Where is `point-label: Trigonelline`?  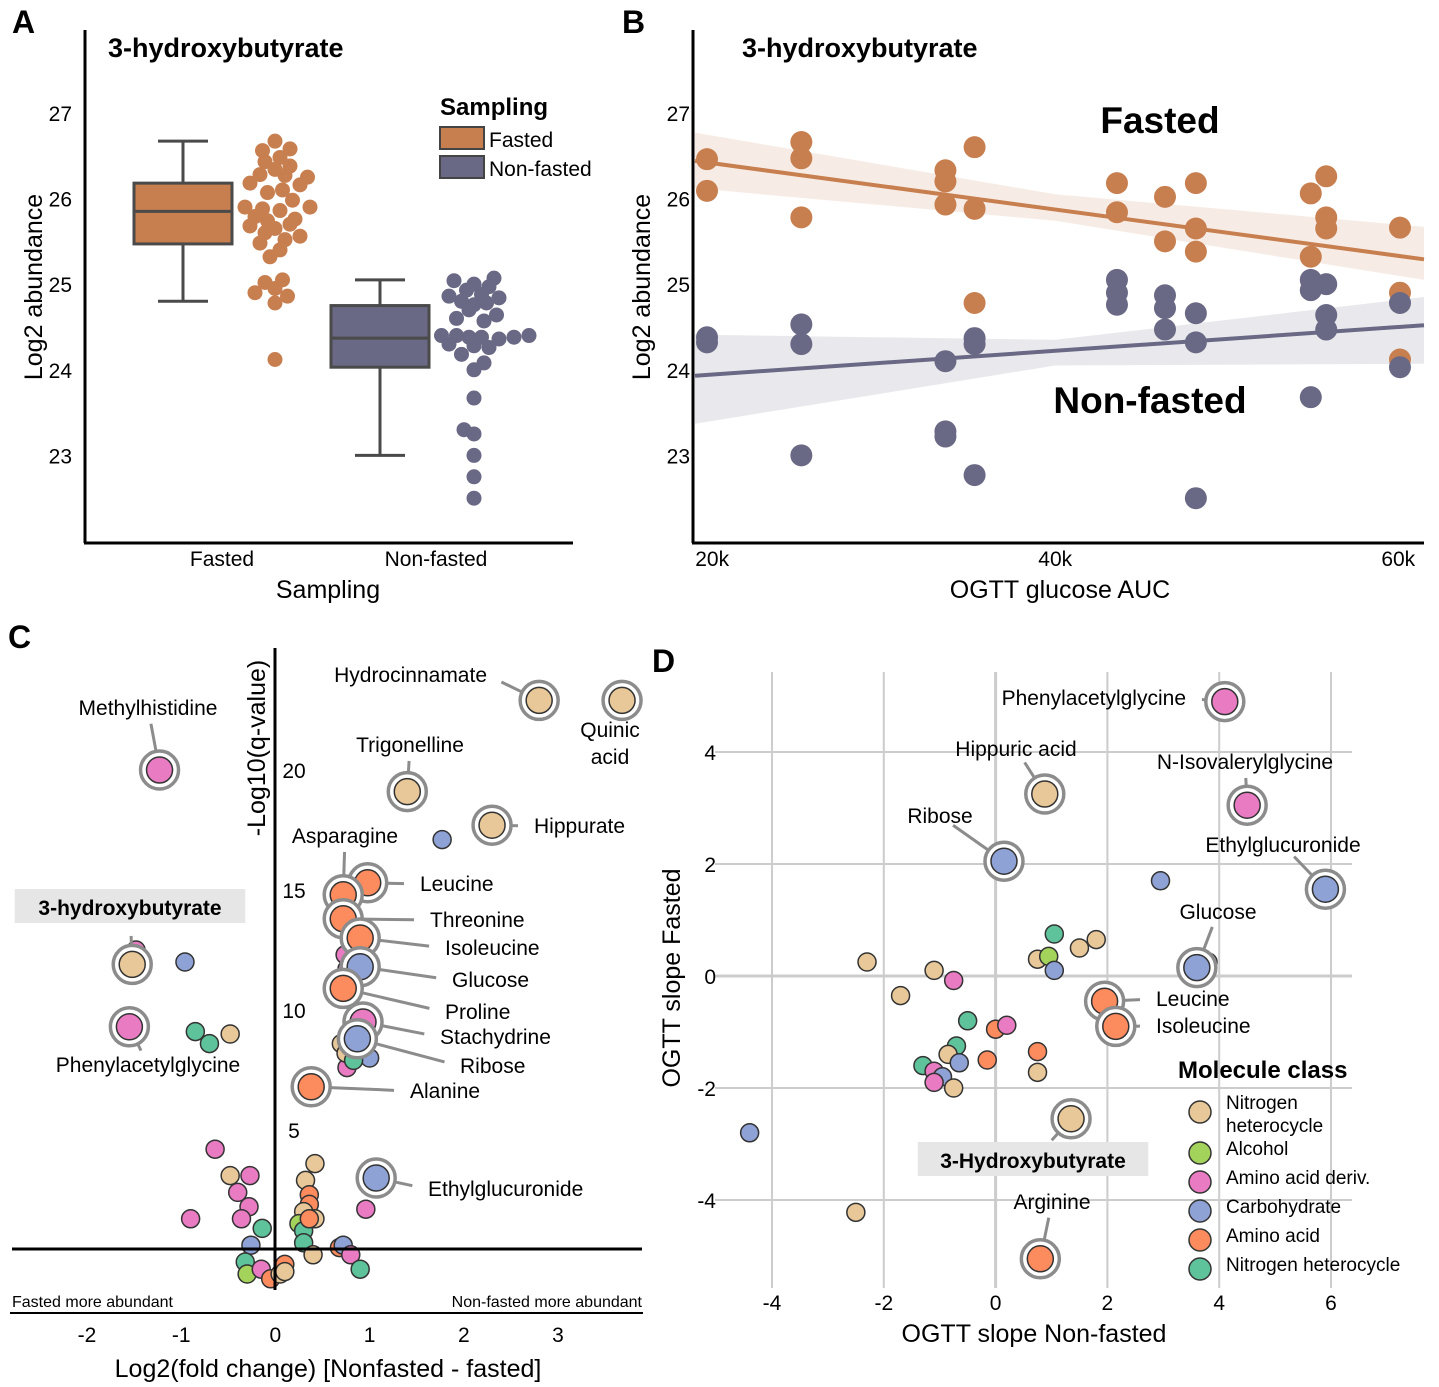
point-label: Trigonelline is located at coordinates (410, 745).